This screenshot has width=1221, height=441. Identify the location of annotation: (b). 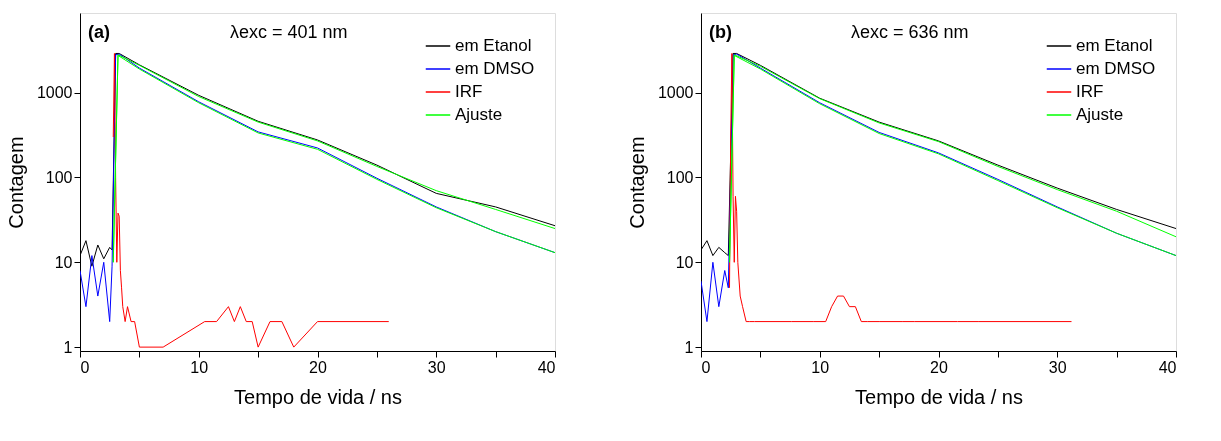
(720, 32).